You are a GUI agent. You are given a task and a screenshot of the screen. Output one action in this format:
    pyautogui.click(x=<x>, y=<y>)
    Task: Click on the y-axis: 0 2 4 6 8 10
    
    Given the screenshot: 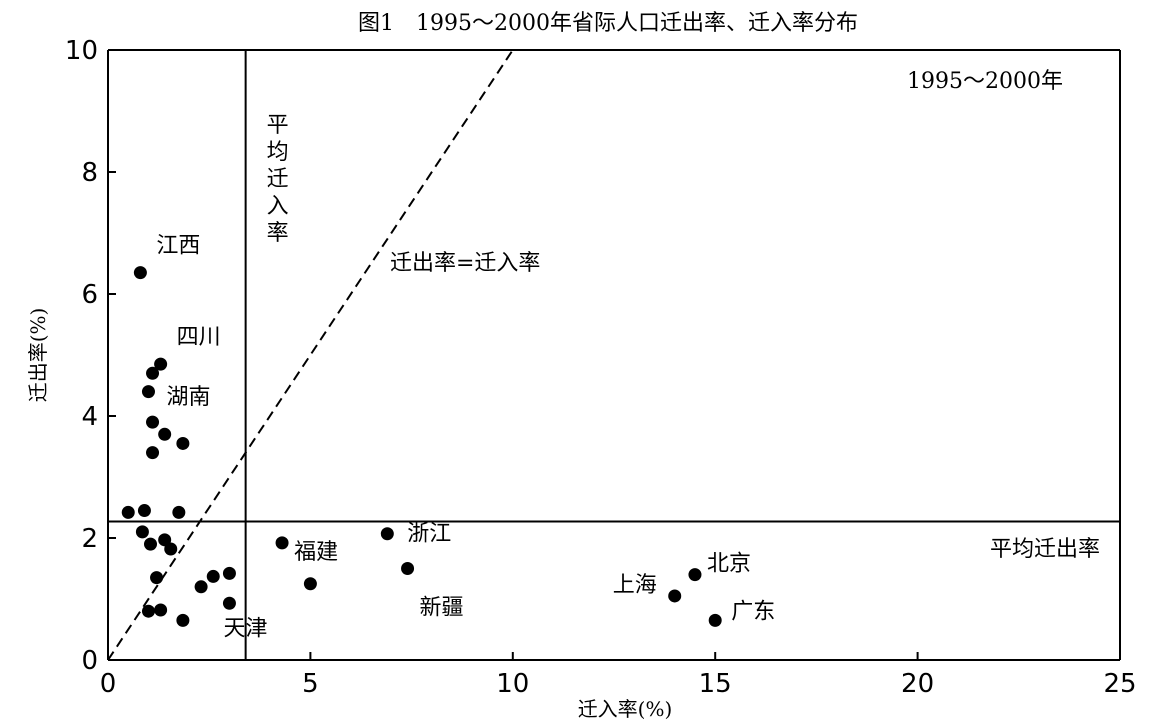 What is the action you would take?
    pyautogui.click(x=90, y=356)
    